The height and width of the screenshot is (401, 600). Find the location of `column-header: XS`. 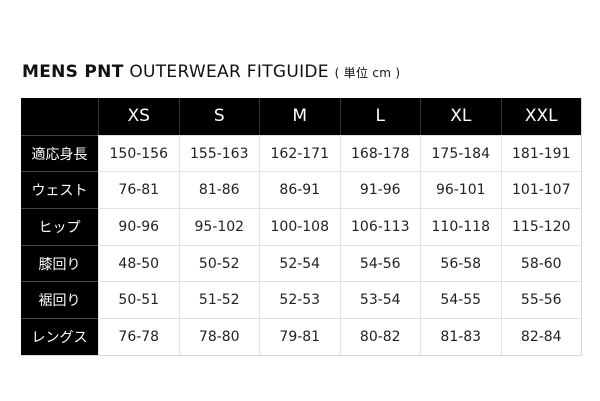

column-header: XS is located at coordinates (138, 116).